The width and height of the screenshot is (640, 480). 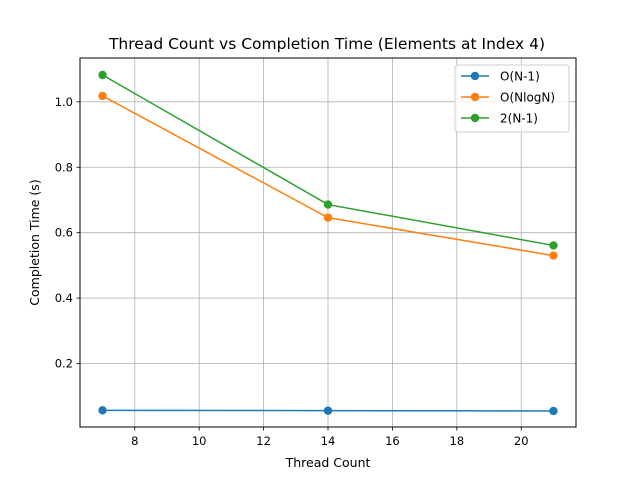 What do you see at coordinates (521, 441) in the screenshot?
I see `x-tick-label: 20` at bounding box center [521, 441].